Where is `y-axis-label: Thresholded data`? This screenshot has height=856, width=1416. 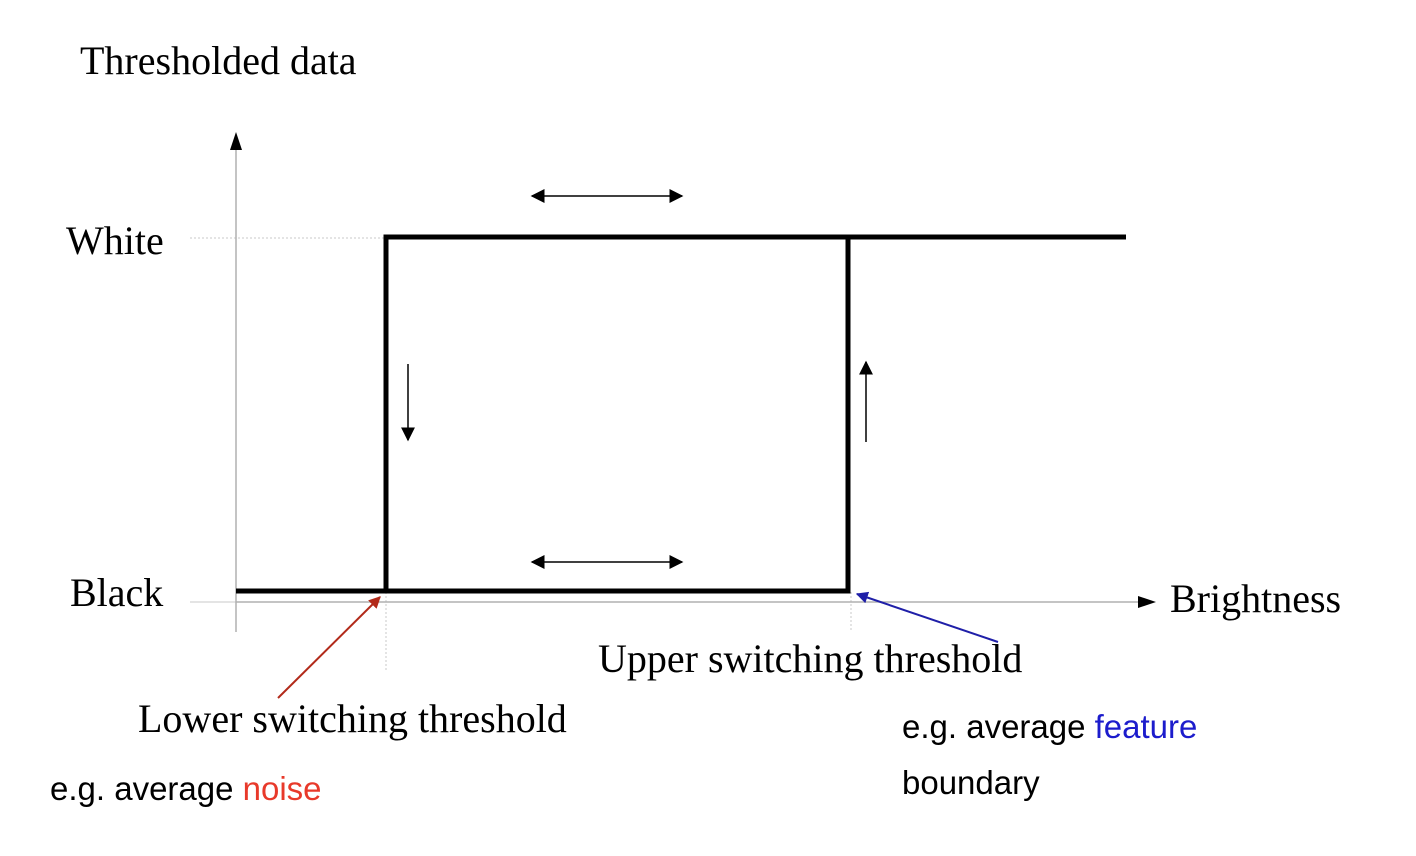 y-axis-label: Thresholded data is located at coordinates (218, 60).